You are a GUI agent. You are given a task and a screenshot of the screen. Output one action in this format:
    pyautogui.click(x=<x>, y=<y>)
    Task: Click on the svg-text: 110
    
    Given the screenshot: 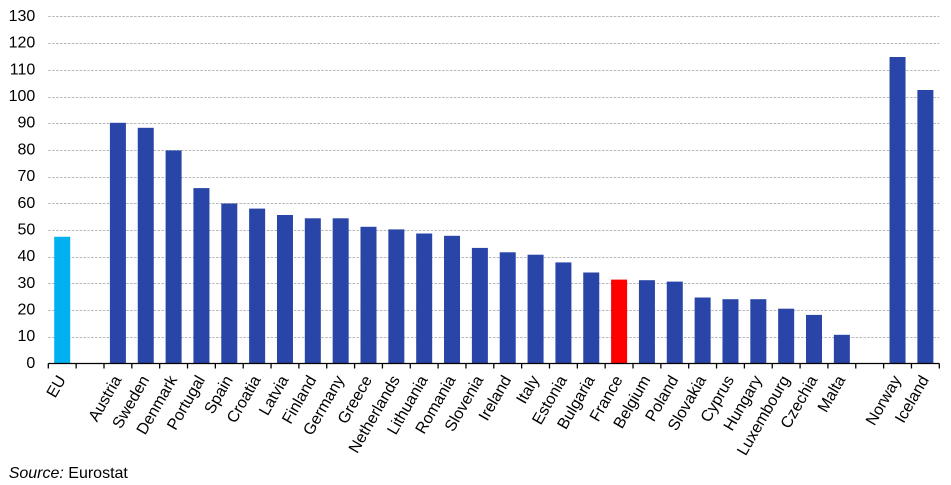 What is the action you would take?
    pyautogui.click(x=23, y=69)
    